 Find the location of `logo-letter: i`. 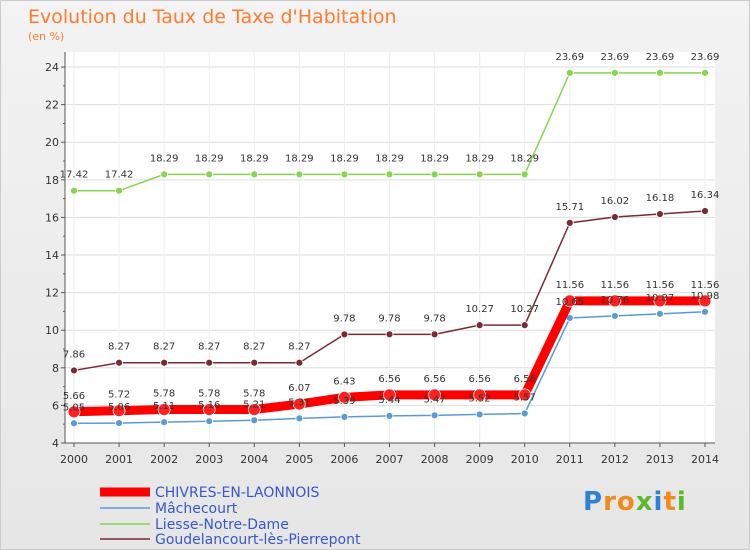

logo-letter: i is located at coordinates (681, 502).